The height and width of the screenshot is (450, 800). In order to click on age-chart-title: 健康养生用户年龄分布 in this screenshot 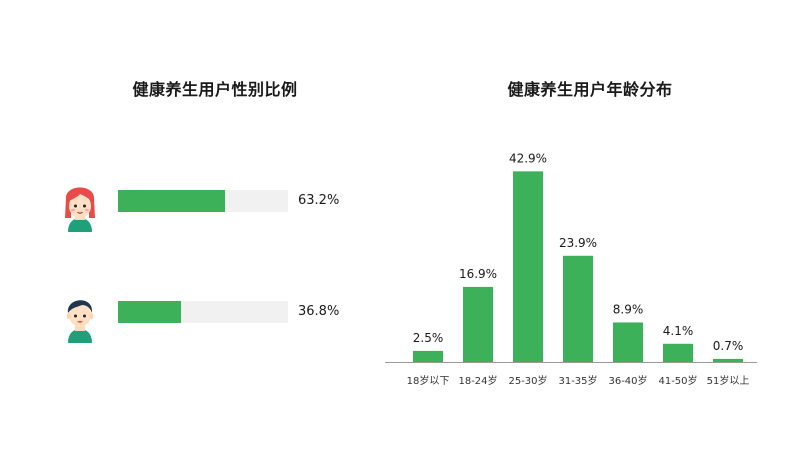, I will do `click(590, 89)`.